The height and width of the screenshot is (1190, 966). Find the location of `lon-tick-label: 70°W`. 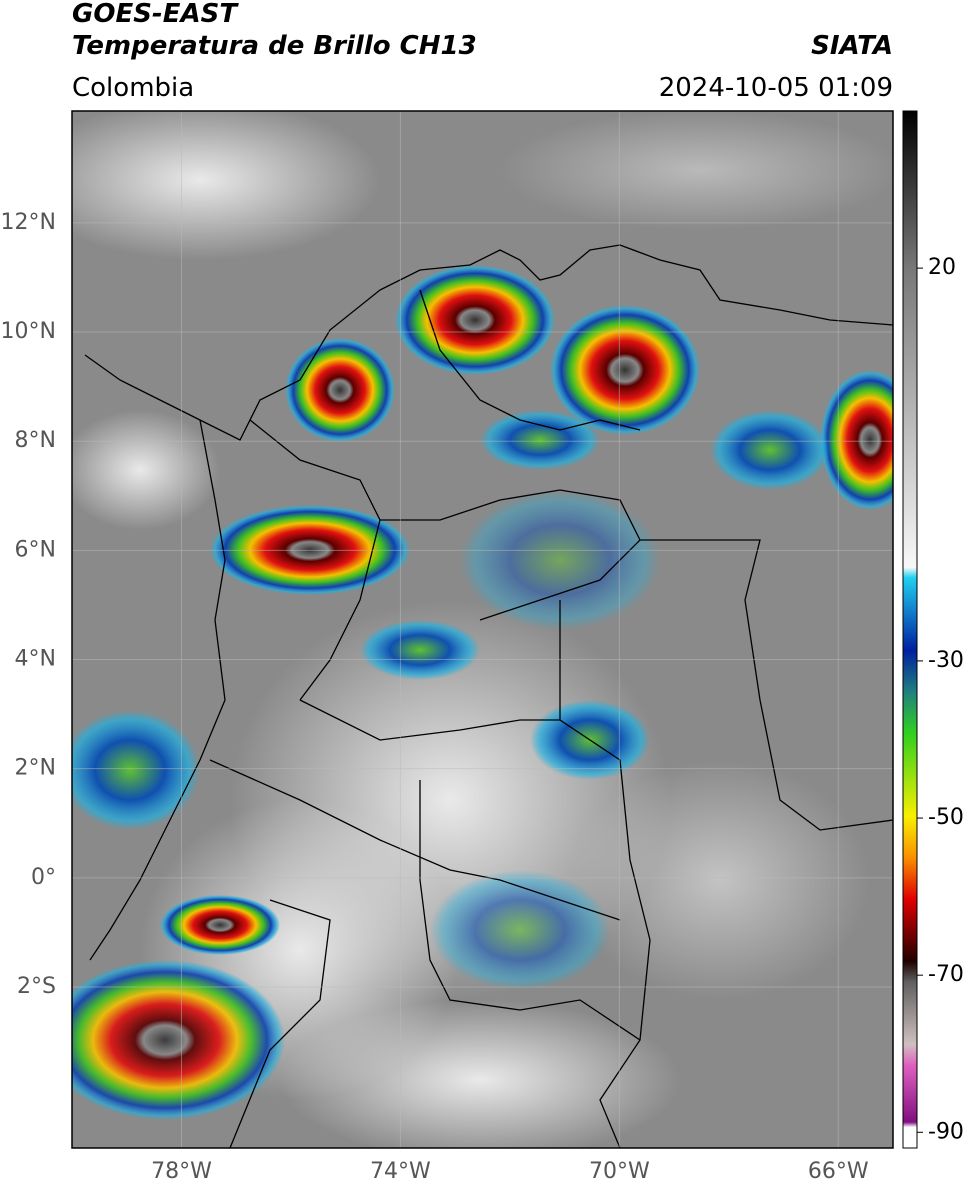

lon-tick-label: 70°W is located at coordinates (619, 1171).